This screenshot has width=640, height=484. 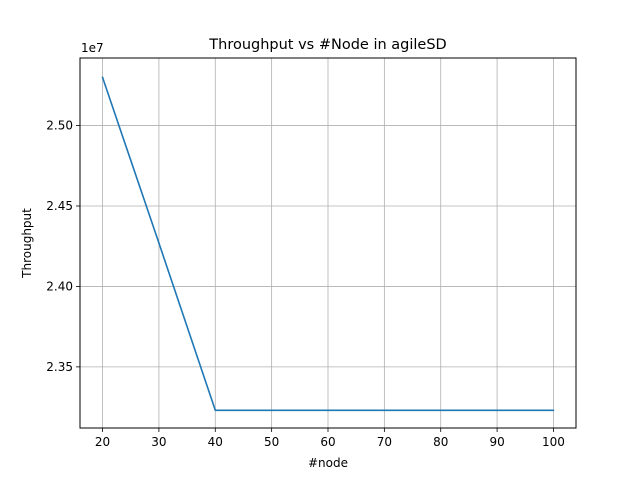 I want to click on x-tick-label: 100, so click(x=553, y=442).